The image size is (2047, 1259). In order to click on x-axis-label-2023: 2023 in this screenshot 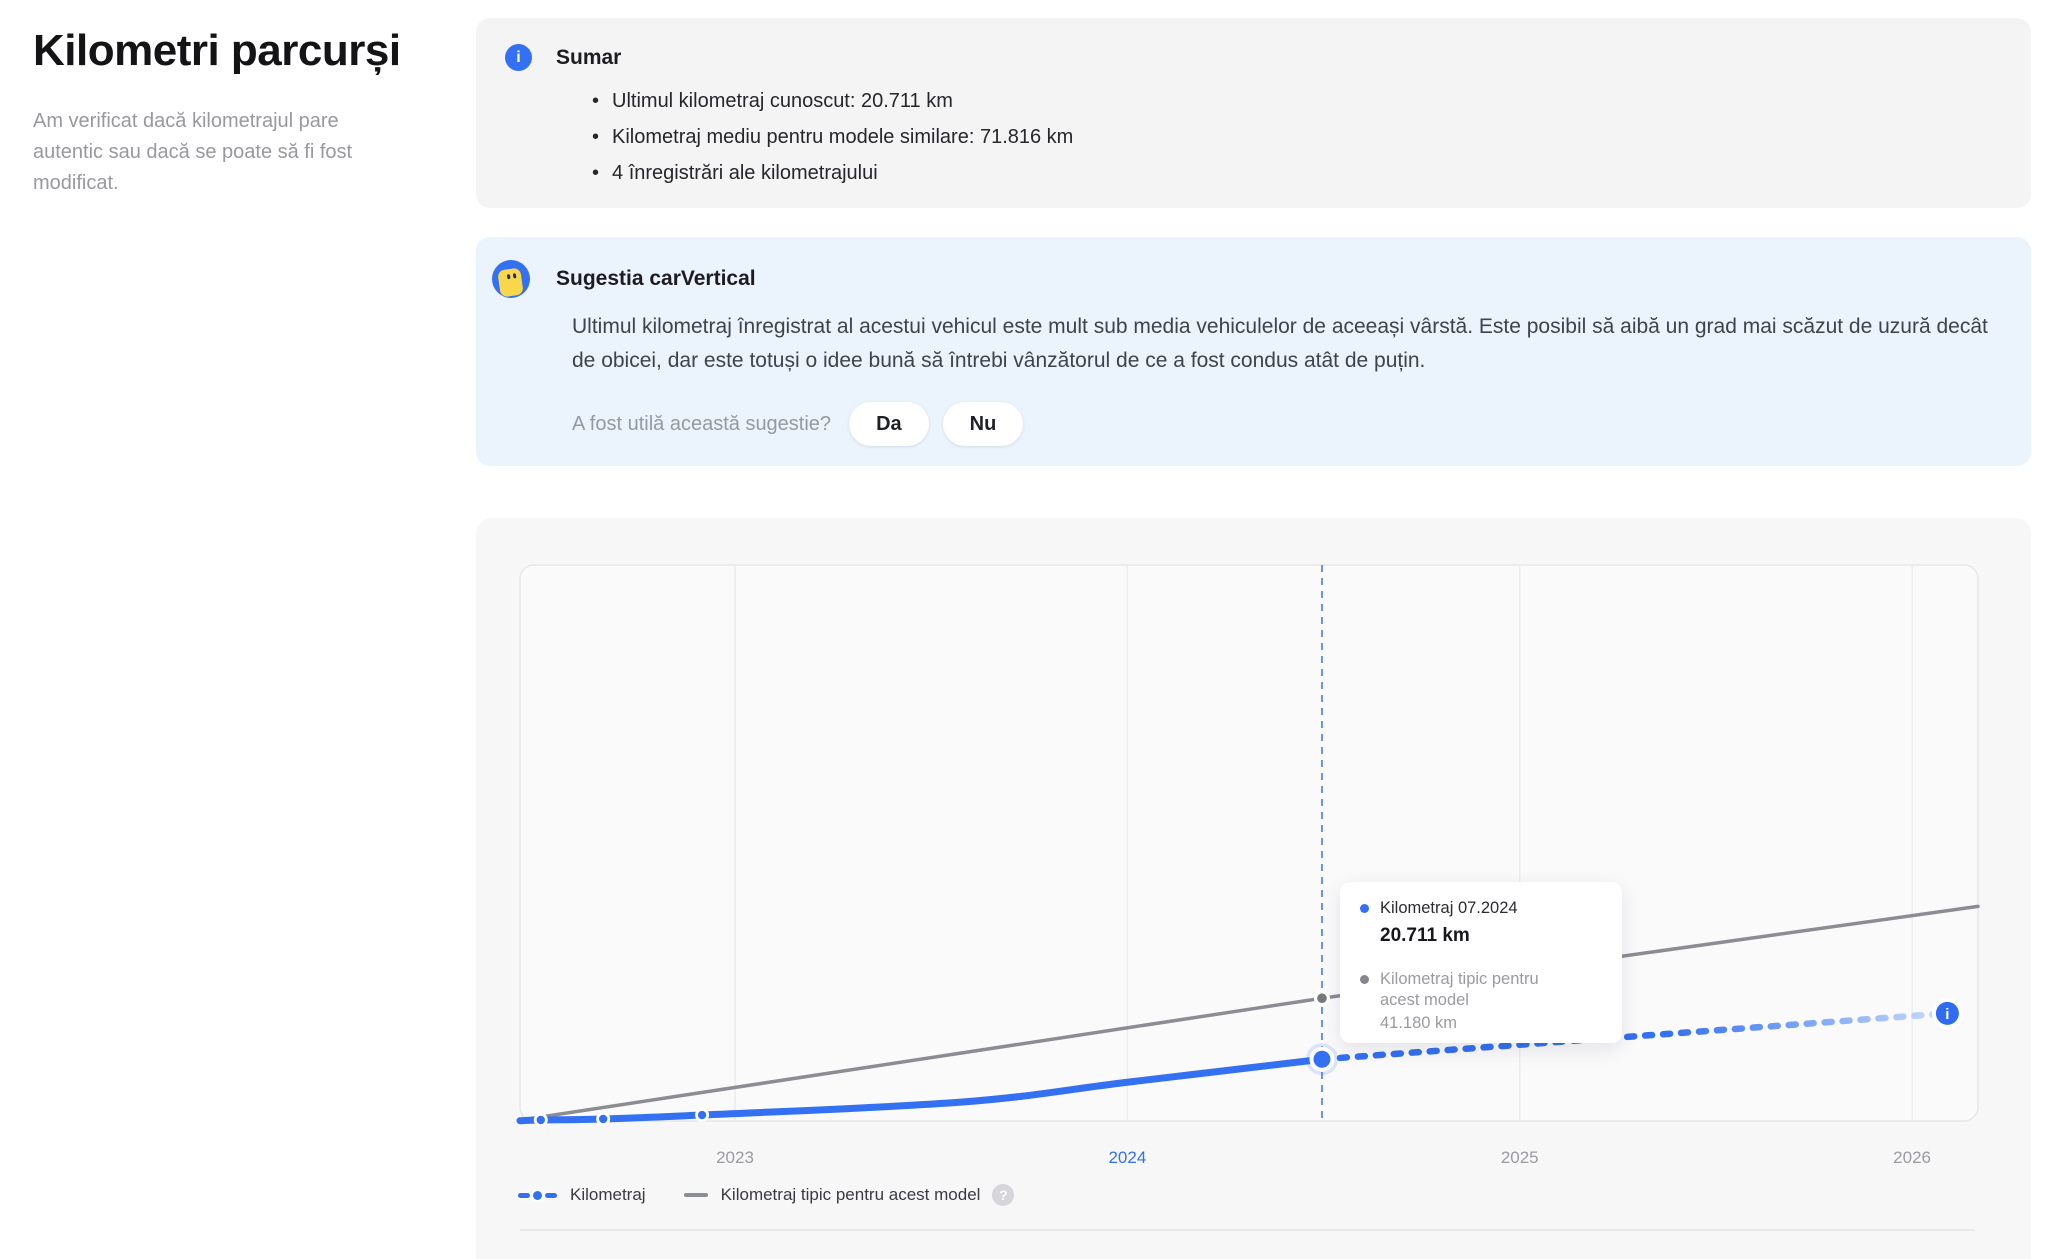, I will do `click(735, 1157)`.